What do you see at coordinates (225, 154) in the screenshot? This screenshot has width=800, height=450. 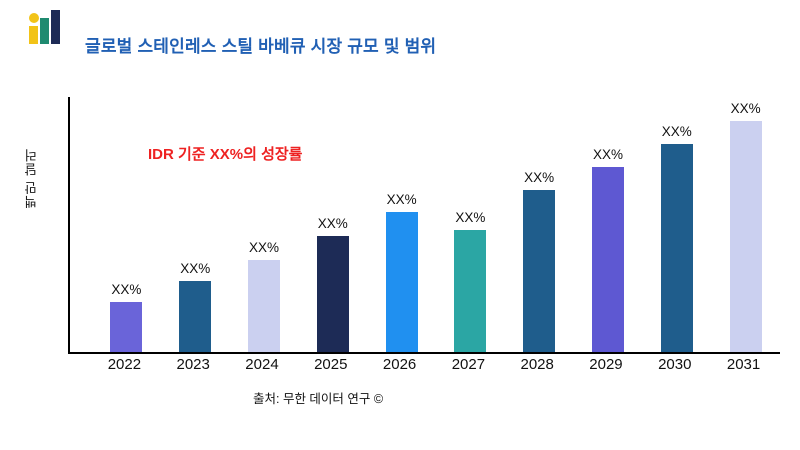 I see `growth-annotation: IDR 기준 XX%의 성장률` at bounding box center [225, 154].